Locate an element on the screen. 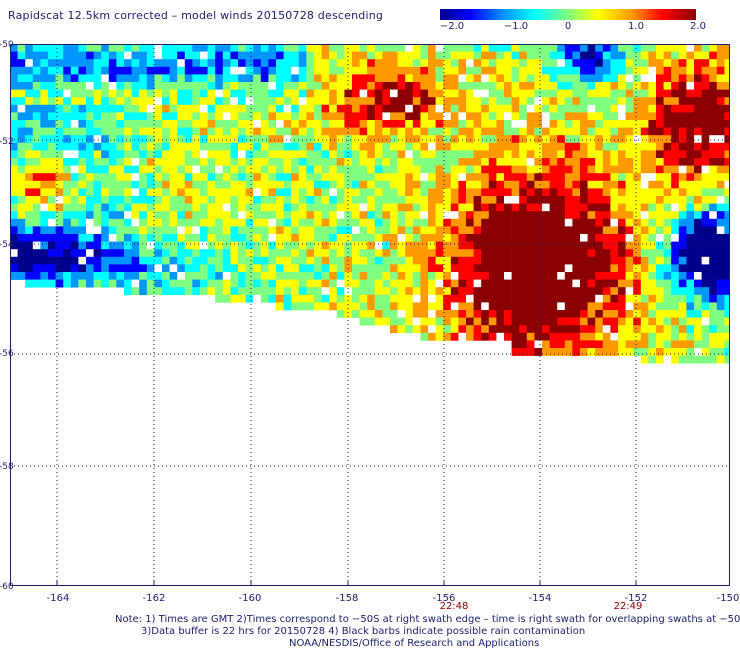 The image size is (740, 650). colorbar-label-zero: 0 is located at coordinates (568, 26).